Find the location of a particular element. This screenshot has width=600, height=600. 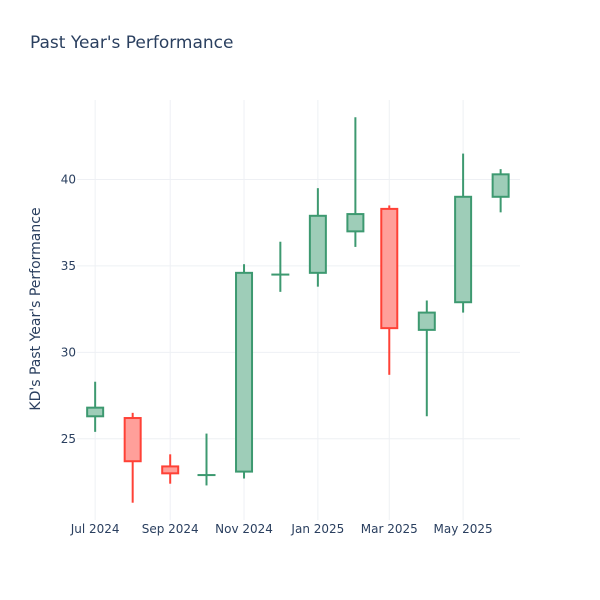

y-axis-ticks: 25 30 35 40 is located at coordinates (68, 309).